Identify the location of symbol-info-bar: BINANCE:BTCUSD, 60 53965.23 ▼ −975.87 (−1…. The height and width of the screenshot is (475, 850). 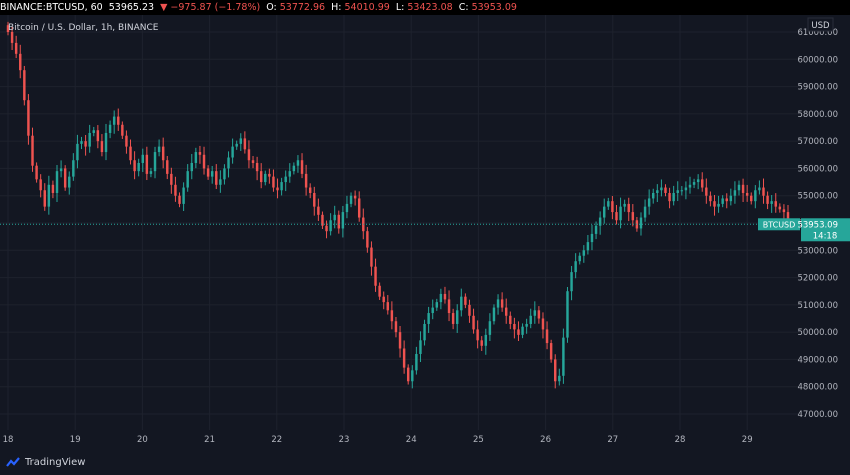
(425, 7).